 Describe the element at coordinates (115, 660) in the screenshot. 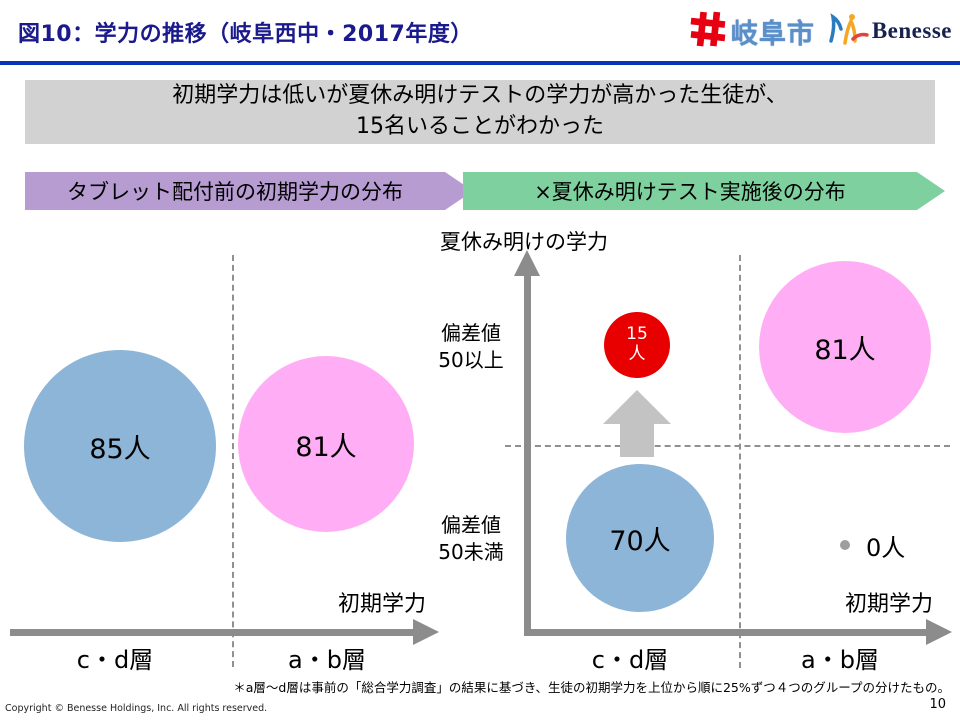

I see `left-chart-category-cd: c・d層` at that location.